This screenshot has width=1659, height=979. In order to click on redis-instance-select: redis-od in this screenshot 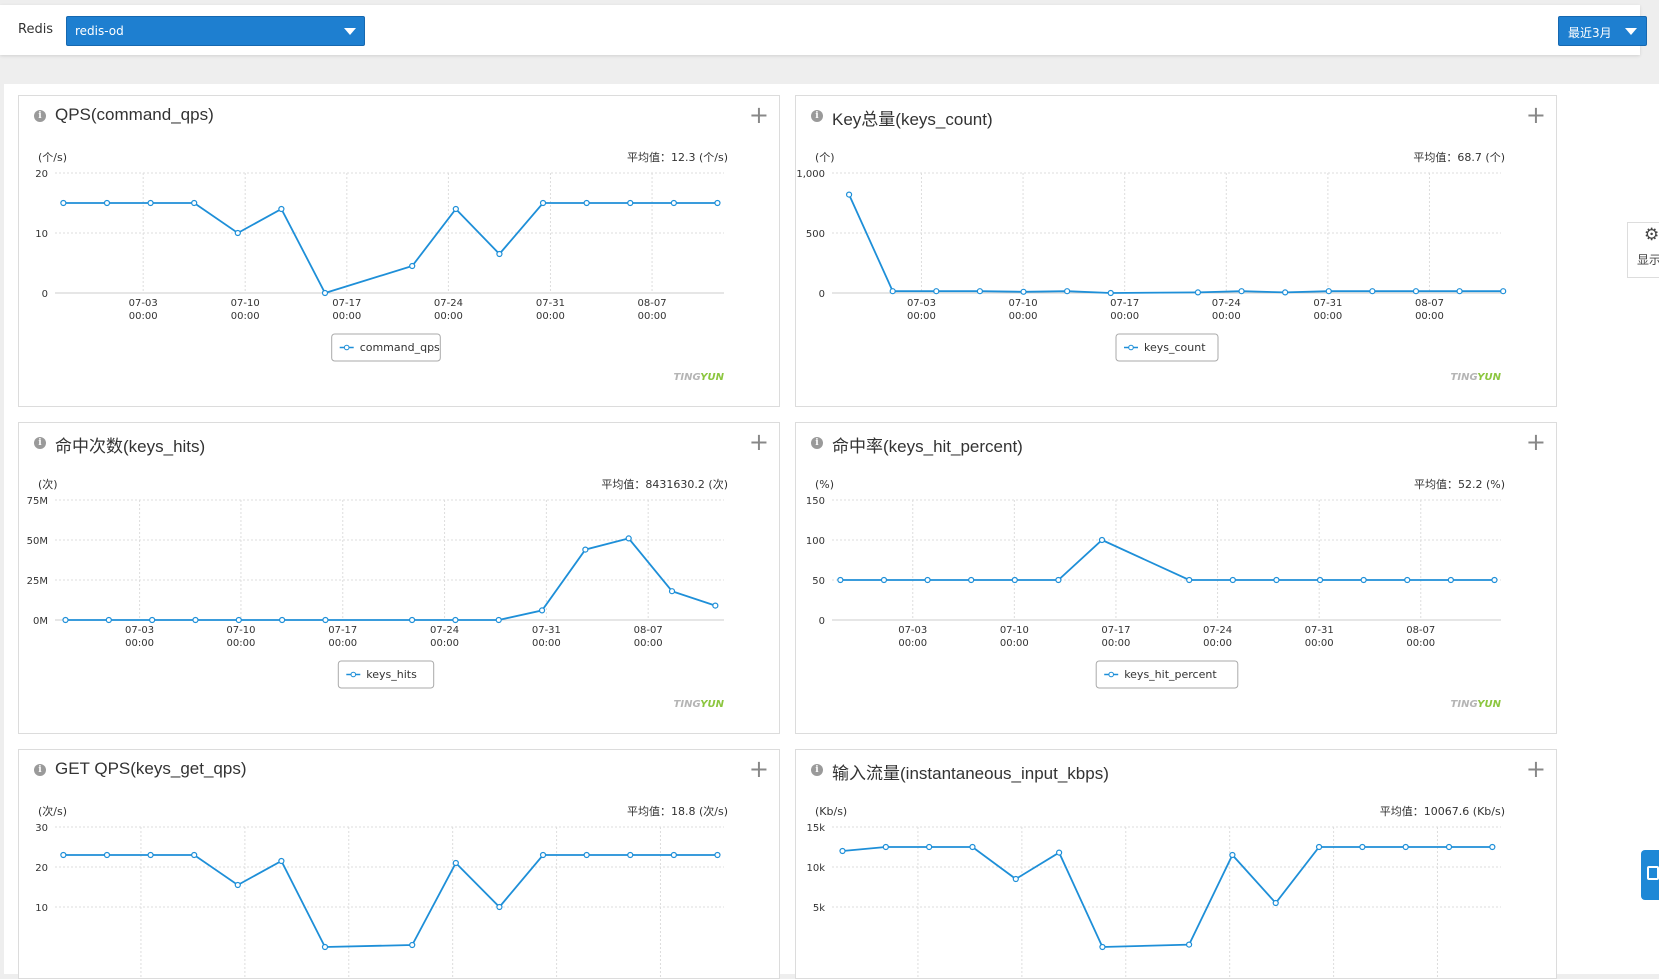, I will do `click(215, 31)`.